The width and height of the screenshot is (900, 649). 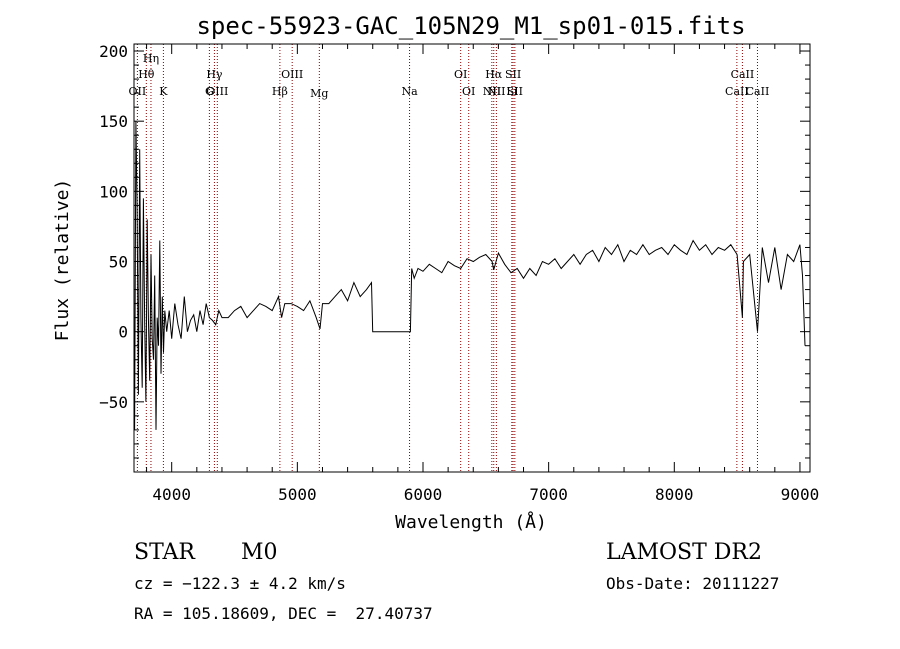 What do you see at coordinates (62, 260) in the screenshot?
I see `y-axis-label: Flux (relative)` at bounding box center [62, 260].